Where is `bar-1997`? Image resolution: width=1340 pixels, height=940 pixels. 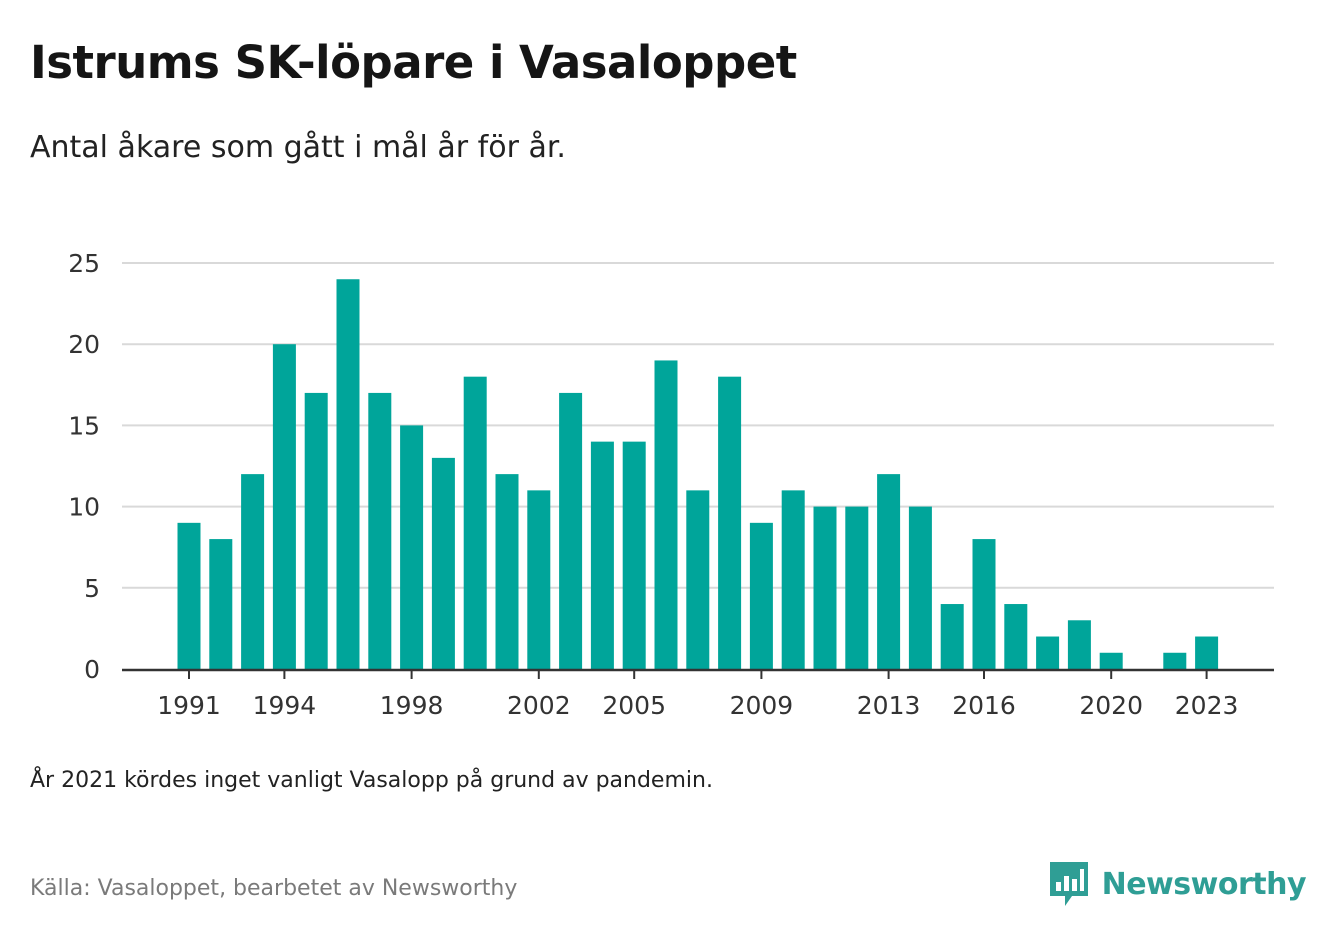
bar-1997 is located at coordinates (380, 530).